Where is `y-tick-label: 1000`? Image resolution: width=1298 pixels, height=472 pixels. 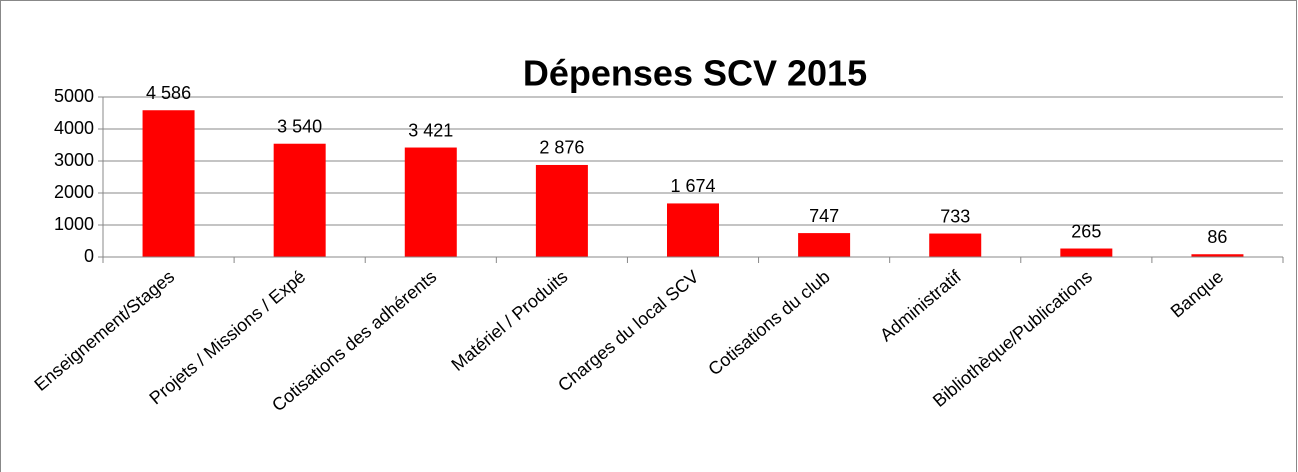 y-tick-label: 1000 is located at coordinates (74, 224).